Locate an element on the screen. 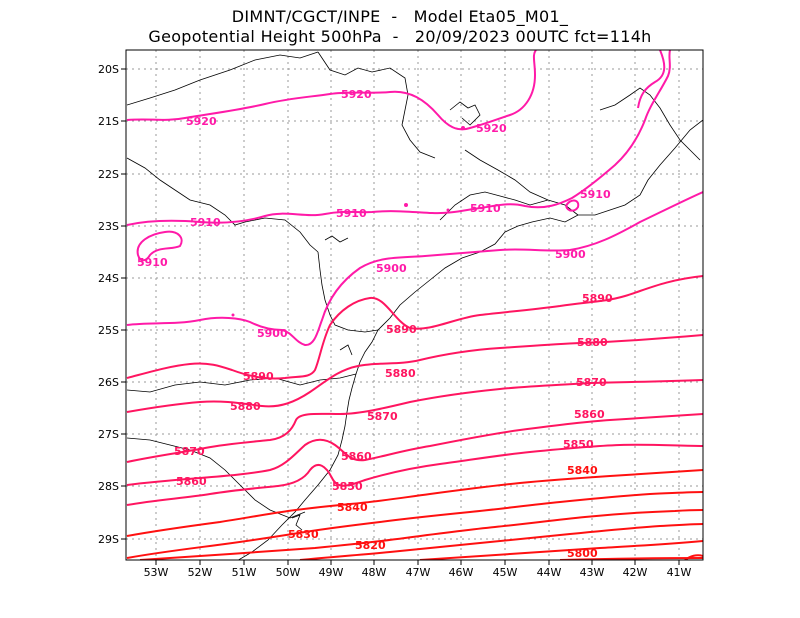 The height and width of the screenshot is (618, 800). latitude-labels: 20S 21S 22S 23S 24S 25S 26S 27S 28S 29S is located at coordinates (108, 304).